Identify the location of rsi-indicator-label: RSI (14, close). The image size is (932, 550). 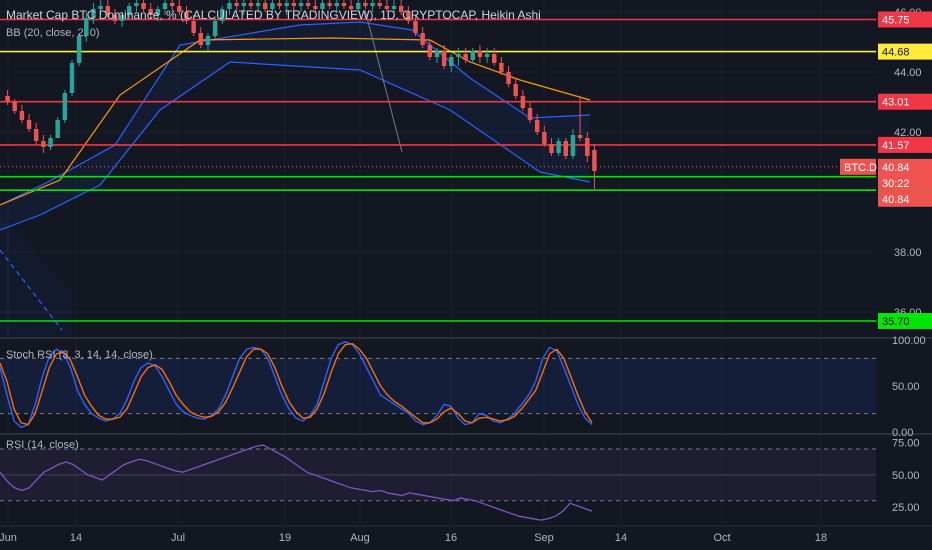
(42, 445).